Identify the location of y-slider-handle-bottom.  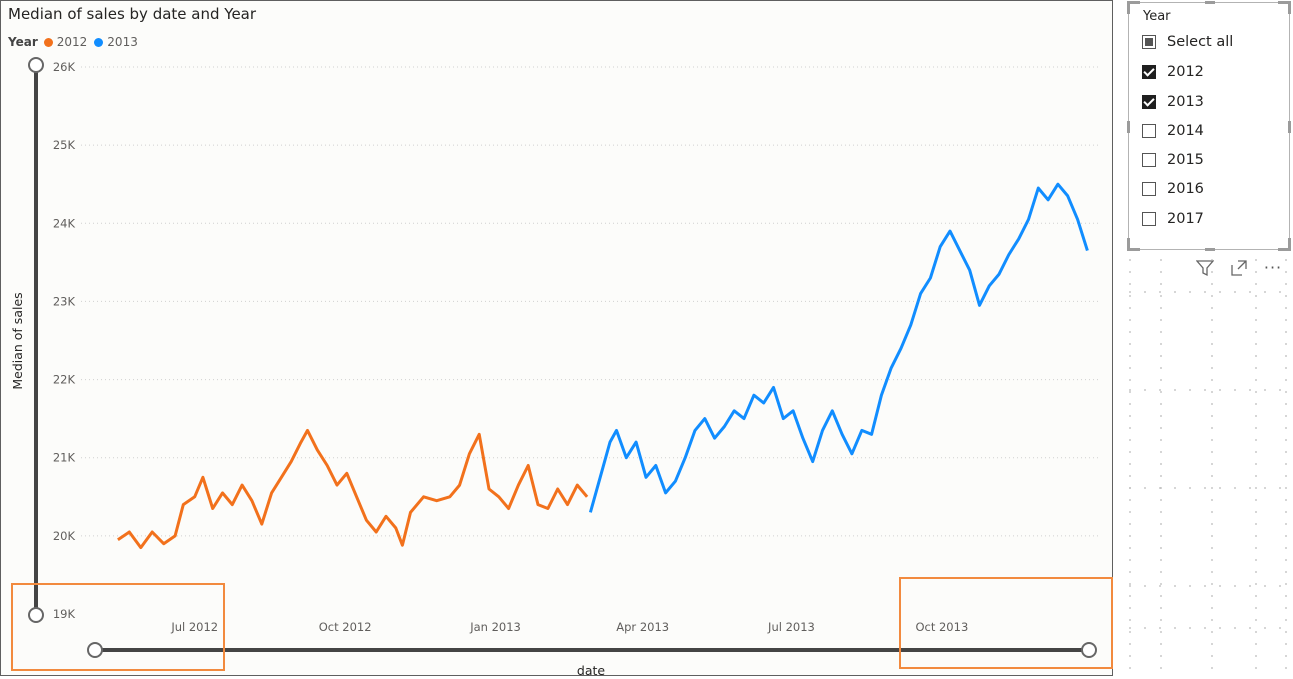
(36, 615).